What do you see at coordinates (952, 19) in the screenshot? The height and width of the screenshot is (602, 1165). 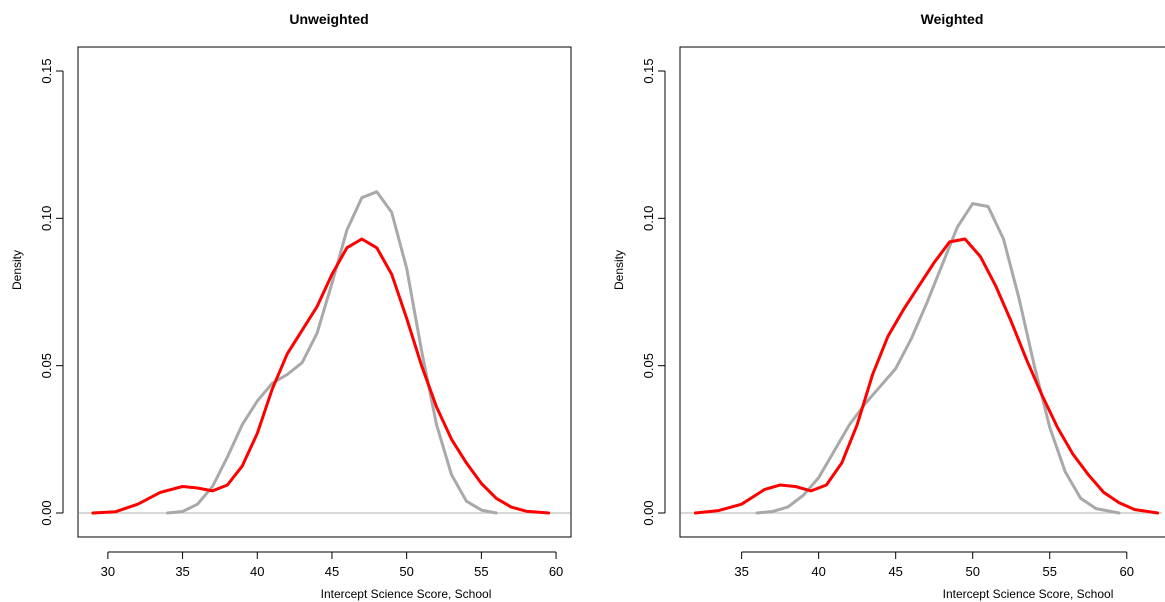 I see `panel-title: Weighted` at bounding box center [952, 19].